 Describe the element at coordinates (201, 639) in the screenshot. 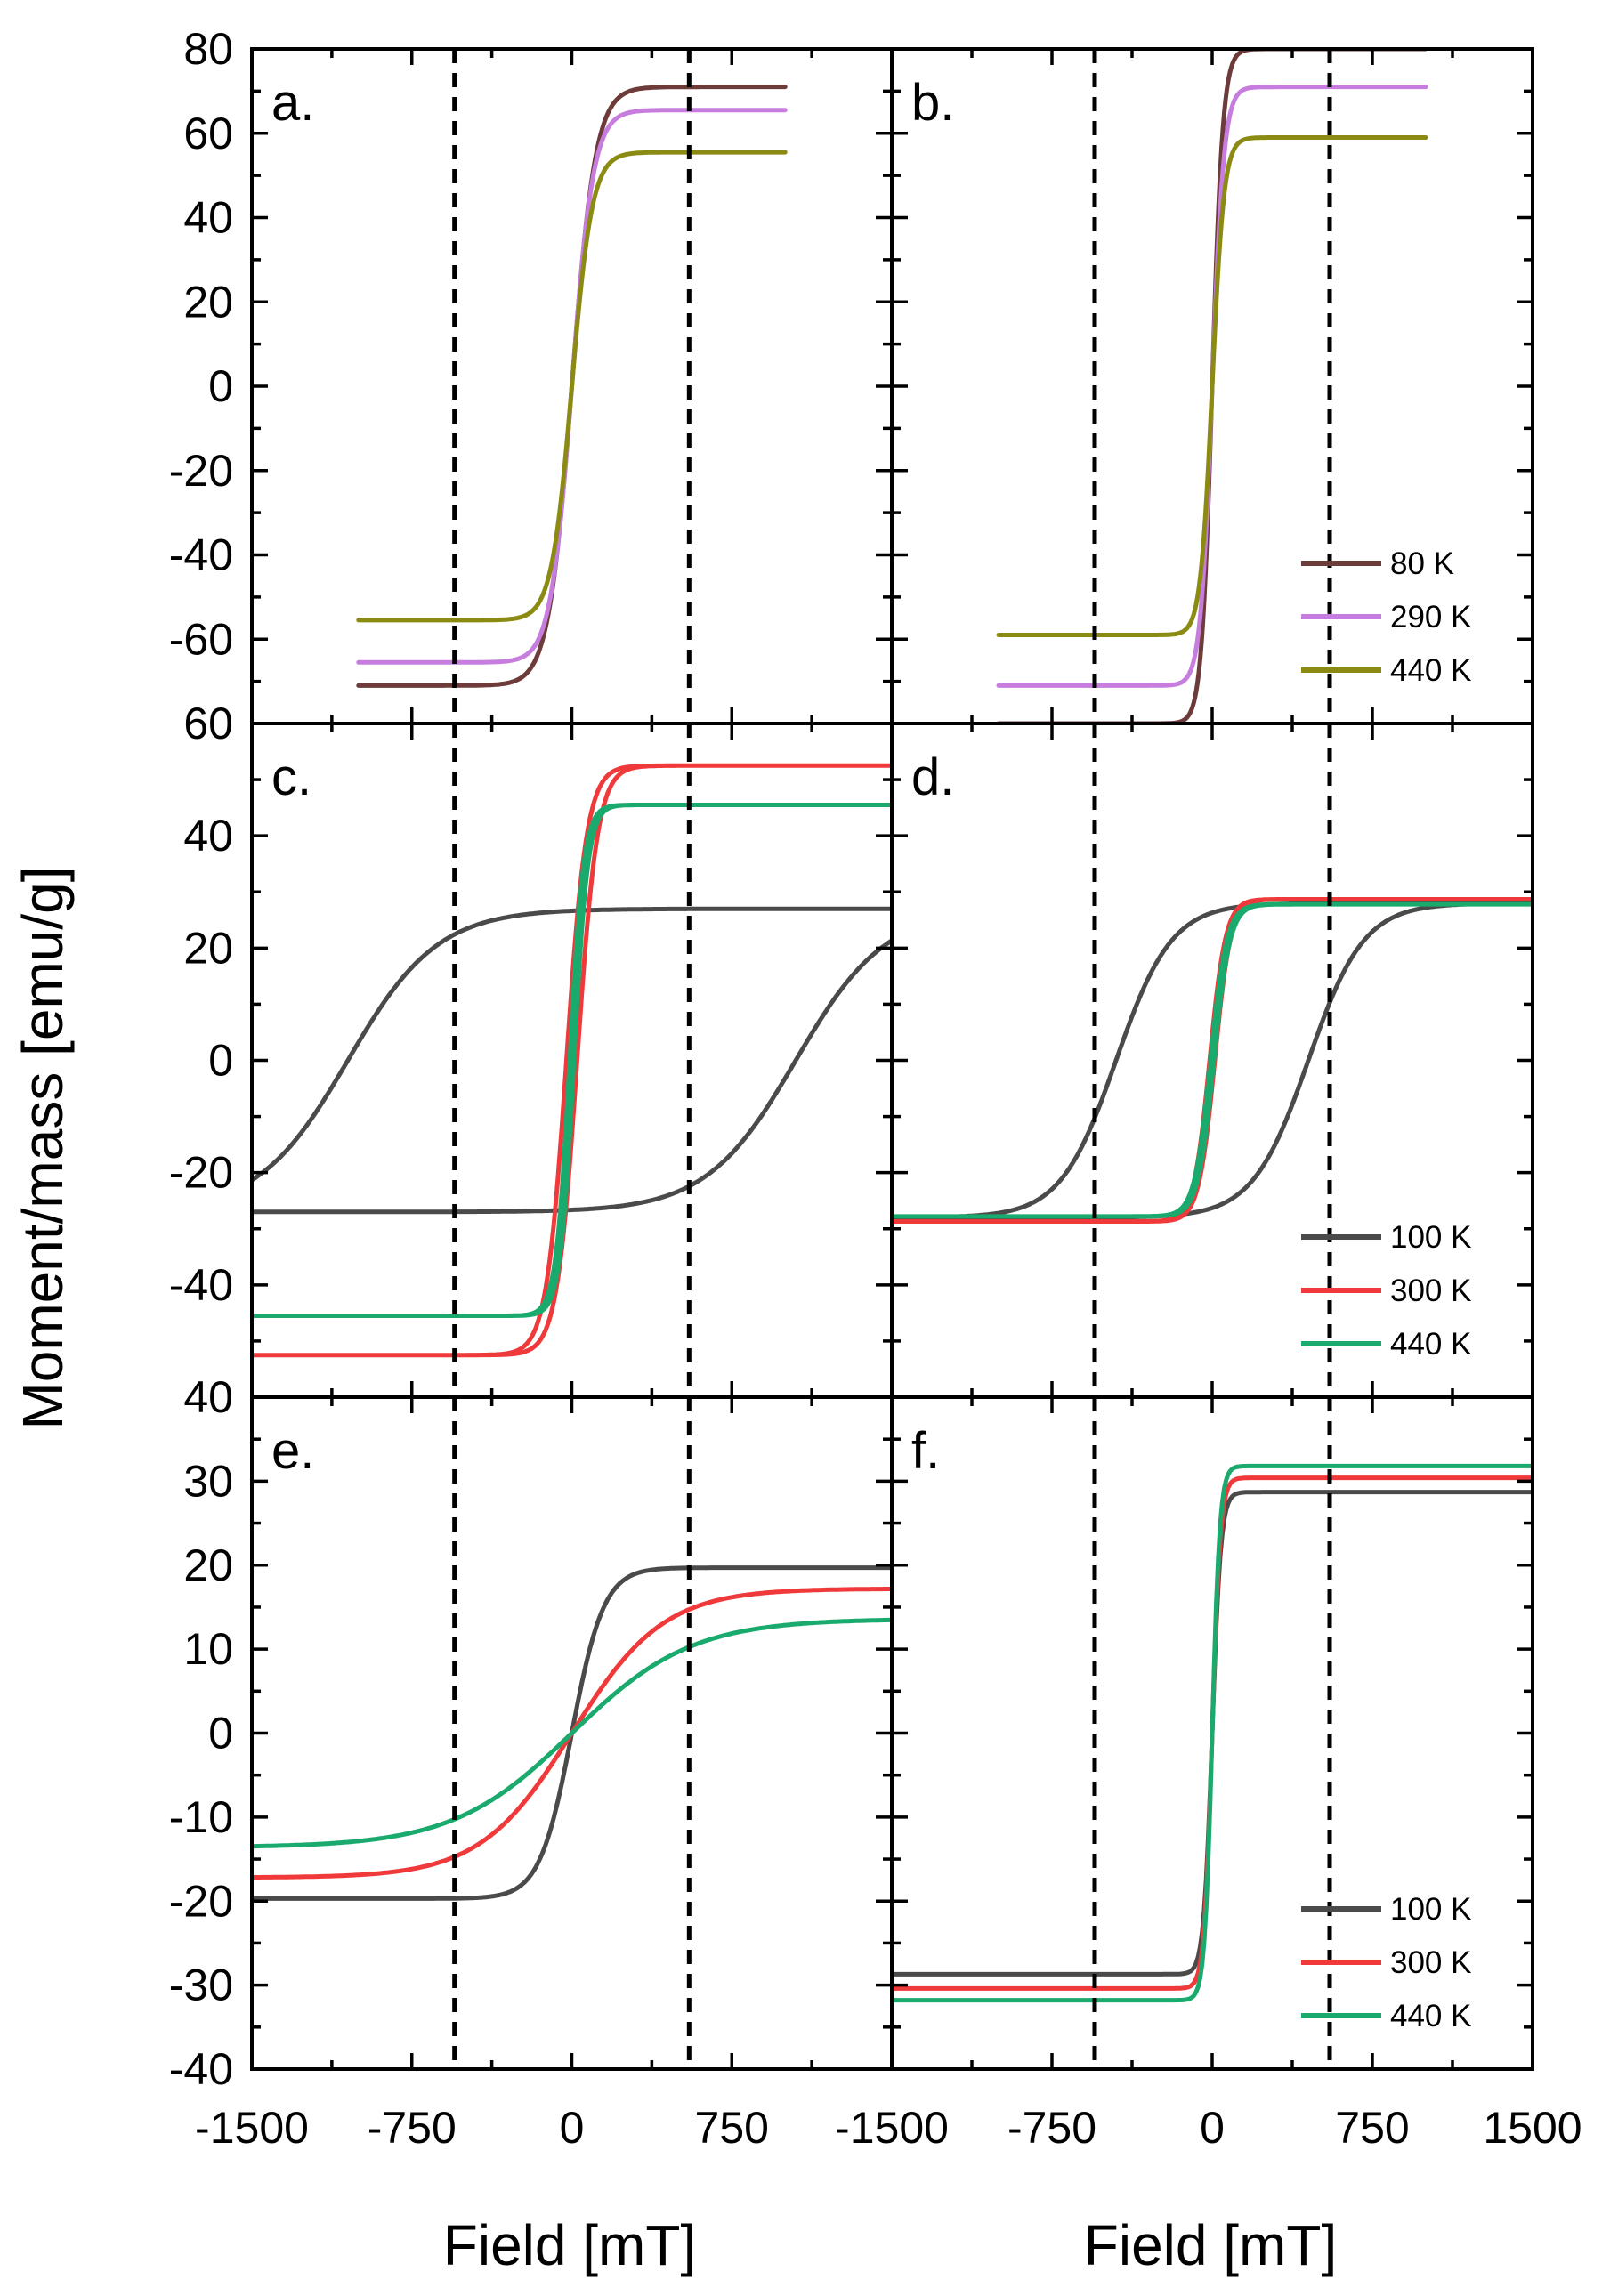

I see `y-tick-label: -60` at that location.